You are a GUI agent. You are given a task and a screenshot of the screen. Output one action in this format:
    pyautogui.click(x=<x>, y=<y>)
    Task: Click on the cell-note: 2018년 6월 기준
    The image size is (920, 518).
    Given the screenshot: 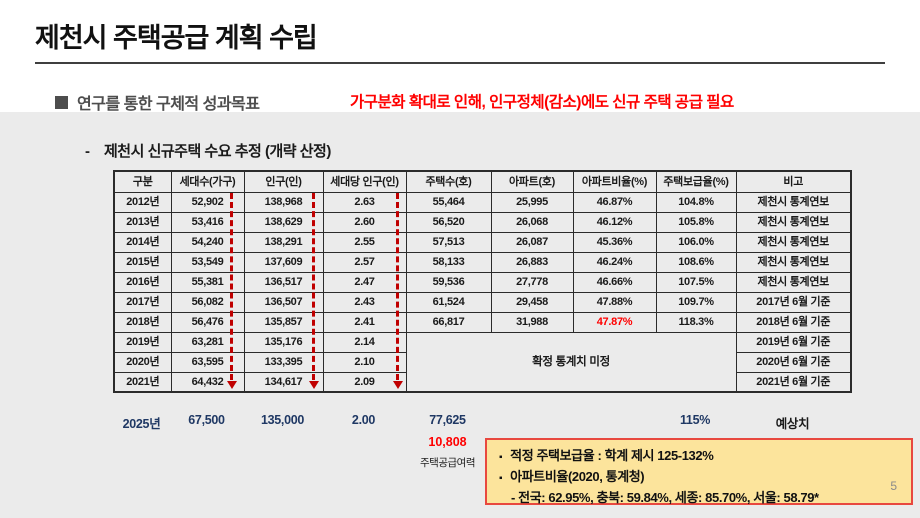 What is the action you would take?
    pyautogui.click(x=793, y=322)
    